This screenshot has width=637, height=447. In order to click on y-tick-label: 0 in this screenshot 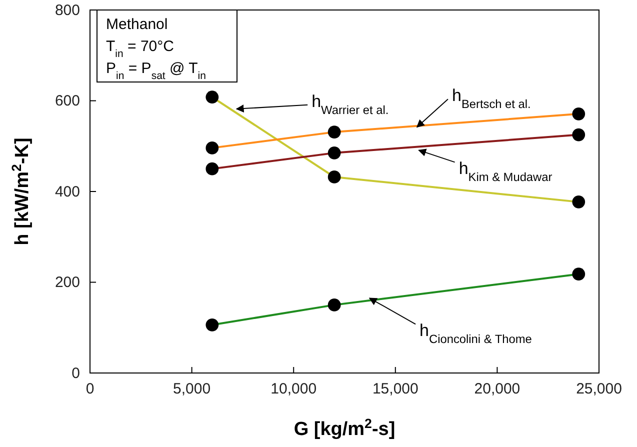, I will do `click(76, 373)`.